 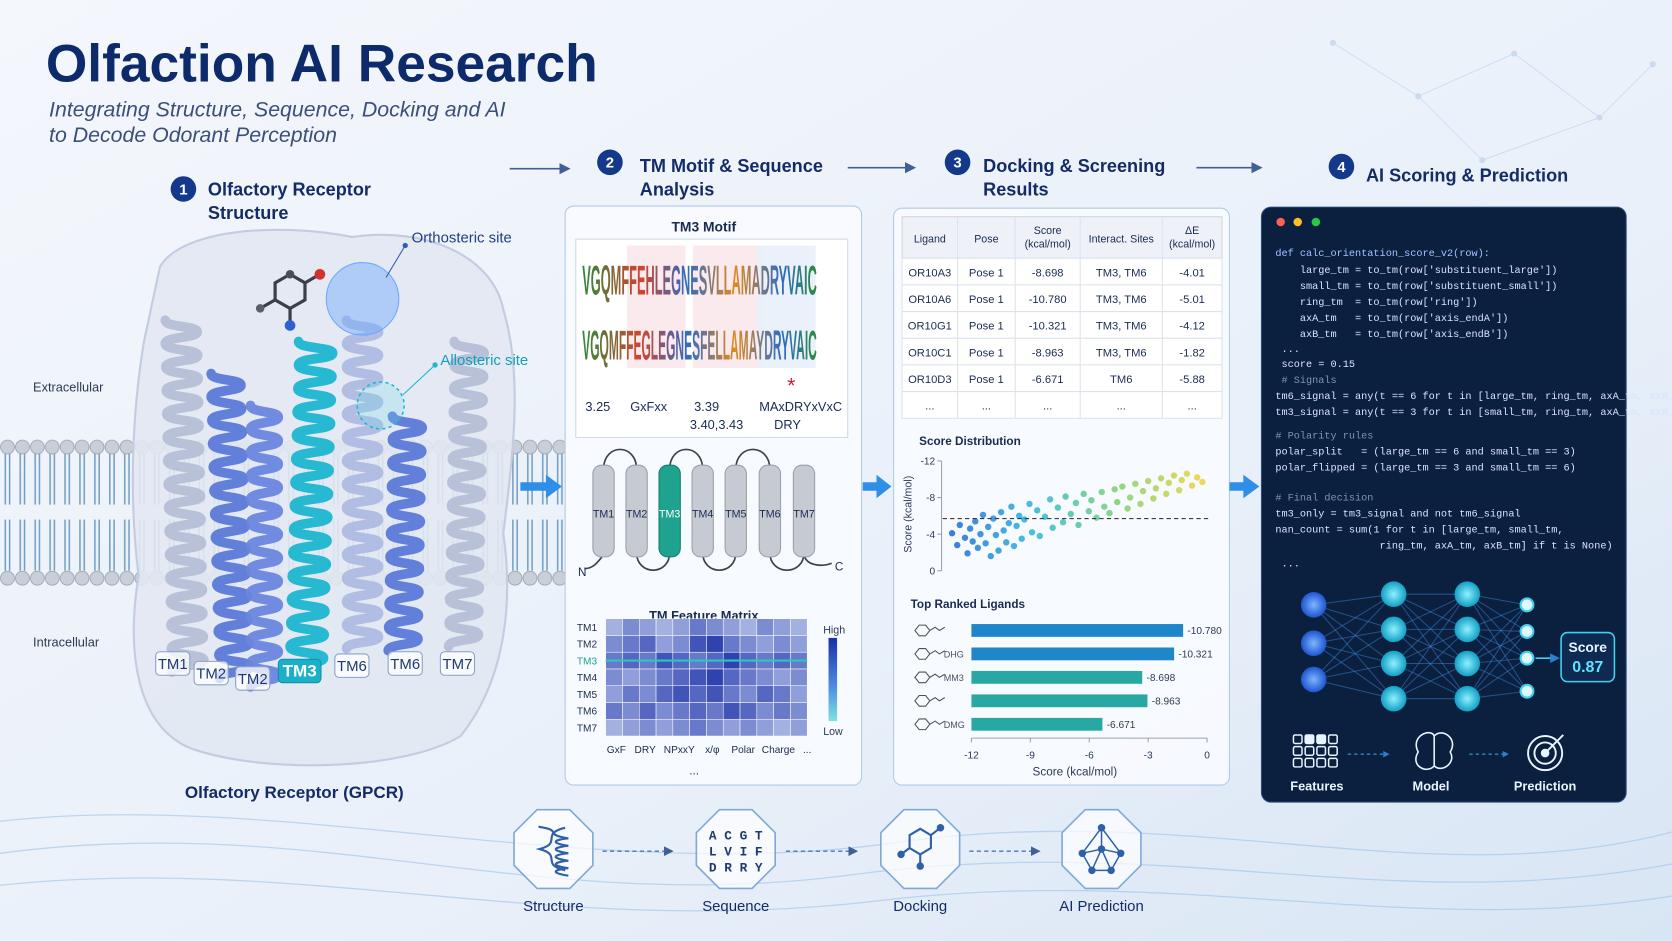 What do you see at coordinates (294, 792) in the screenshot?
I see `structure-caption: Olfactory Receptor (GPCR)` at bounding box center [294, 792].